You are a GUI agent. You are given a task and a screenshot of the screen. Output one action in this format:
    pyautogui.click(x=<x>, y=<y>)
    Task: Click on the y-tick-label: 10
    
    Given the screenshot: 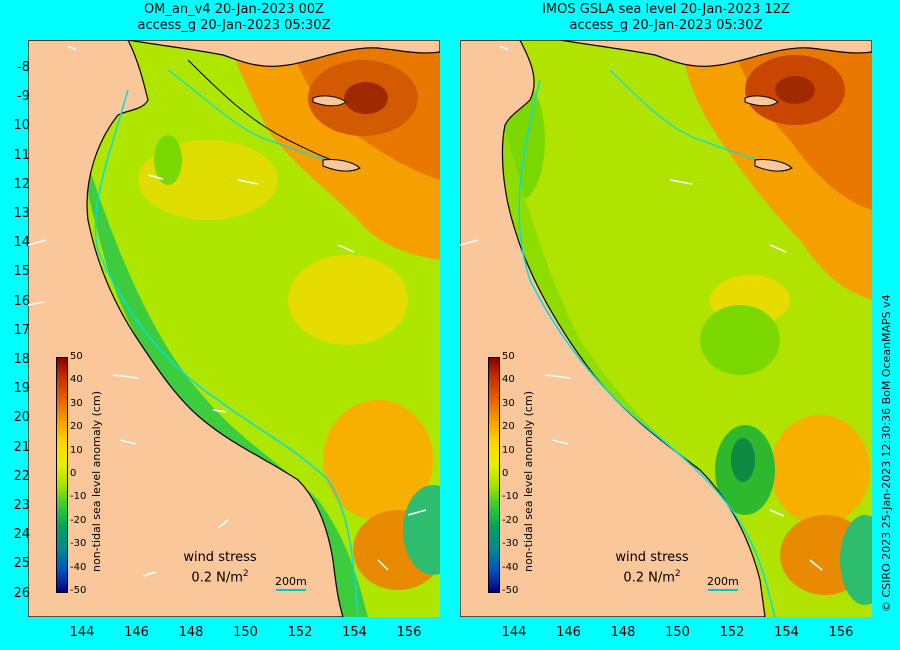 What is the action you would take?
    pyautogui.click(x=21, y=126)
    